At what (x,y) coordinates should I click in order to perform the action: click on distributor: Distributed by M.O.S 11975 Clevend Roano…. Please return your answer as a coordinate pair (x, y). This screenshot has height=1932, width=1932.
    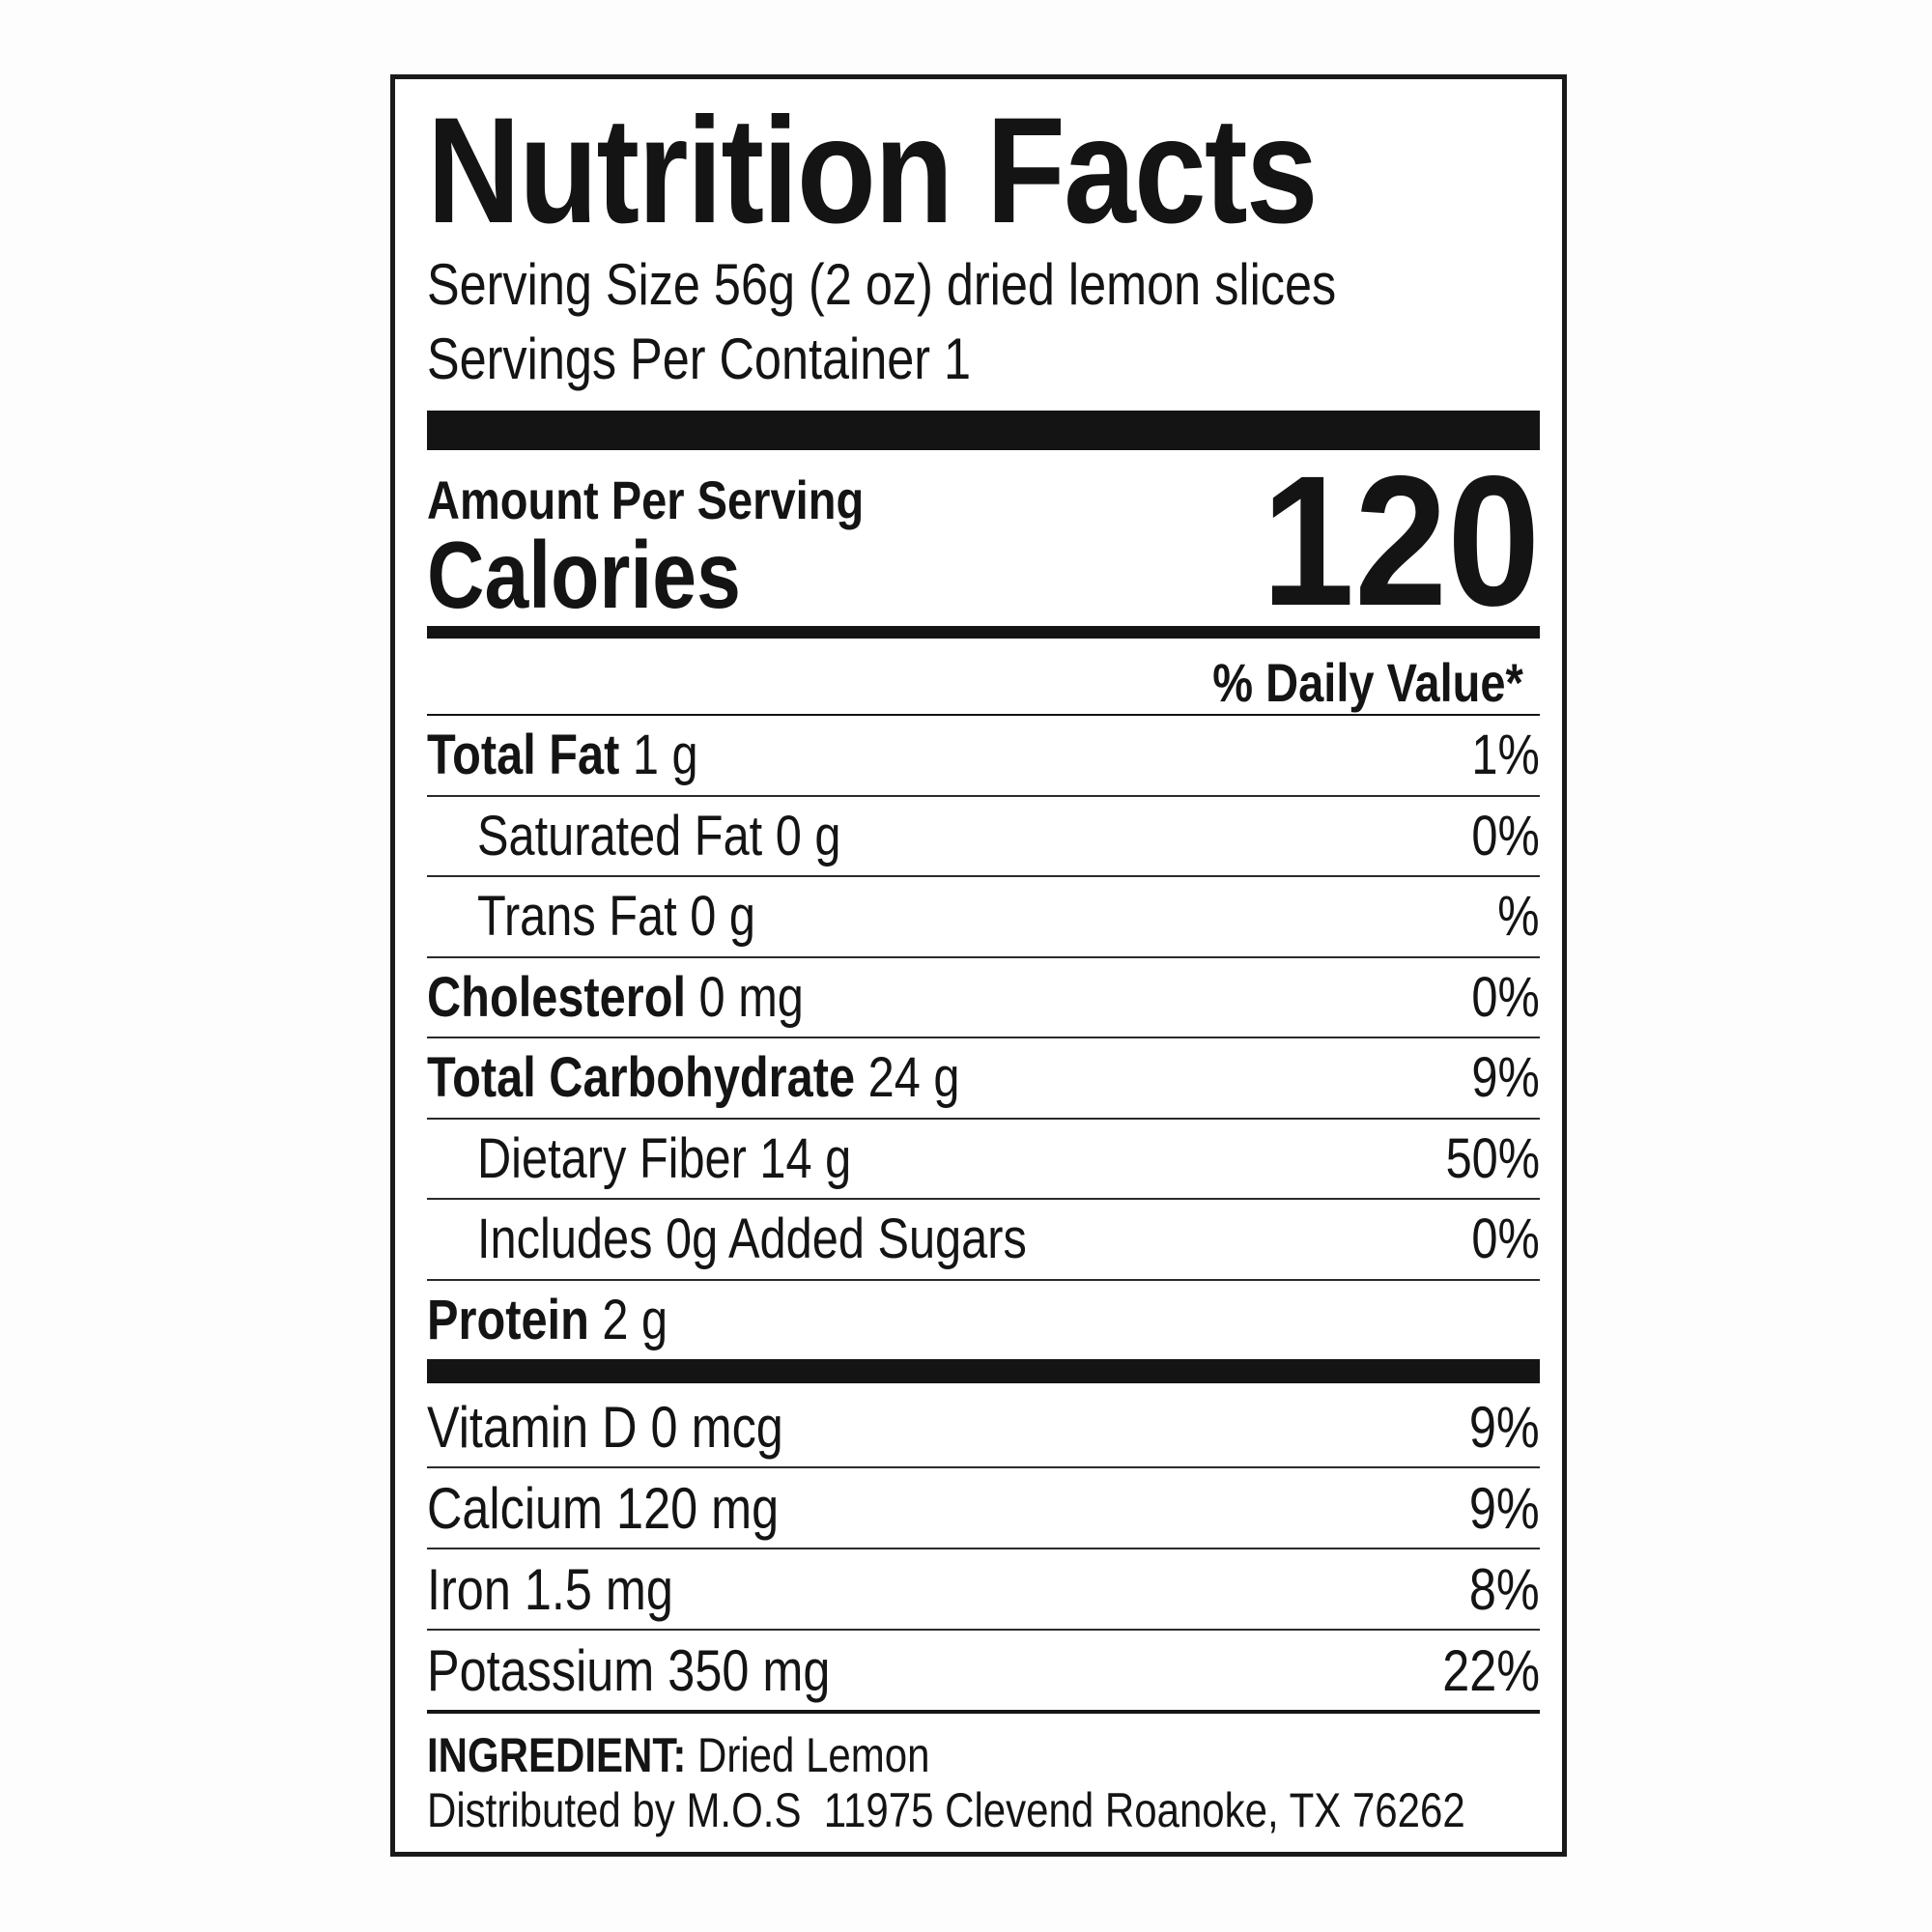
    Looking at the image, I should click on (946, 1810).